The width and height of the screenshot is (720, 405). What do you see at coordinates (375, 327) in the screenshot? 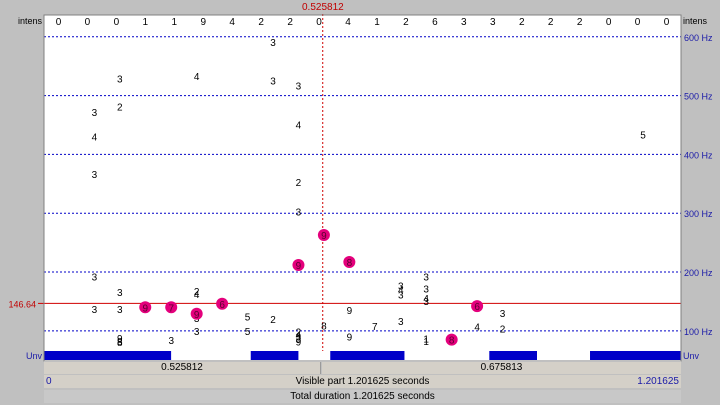
I see `pitch-candidate: 7` at bounding box center [375, 327].